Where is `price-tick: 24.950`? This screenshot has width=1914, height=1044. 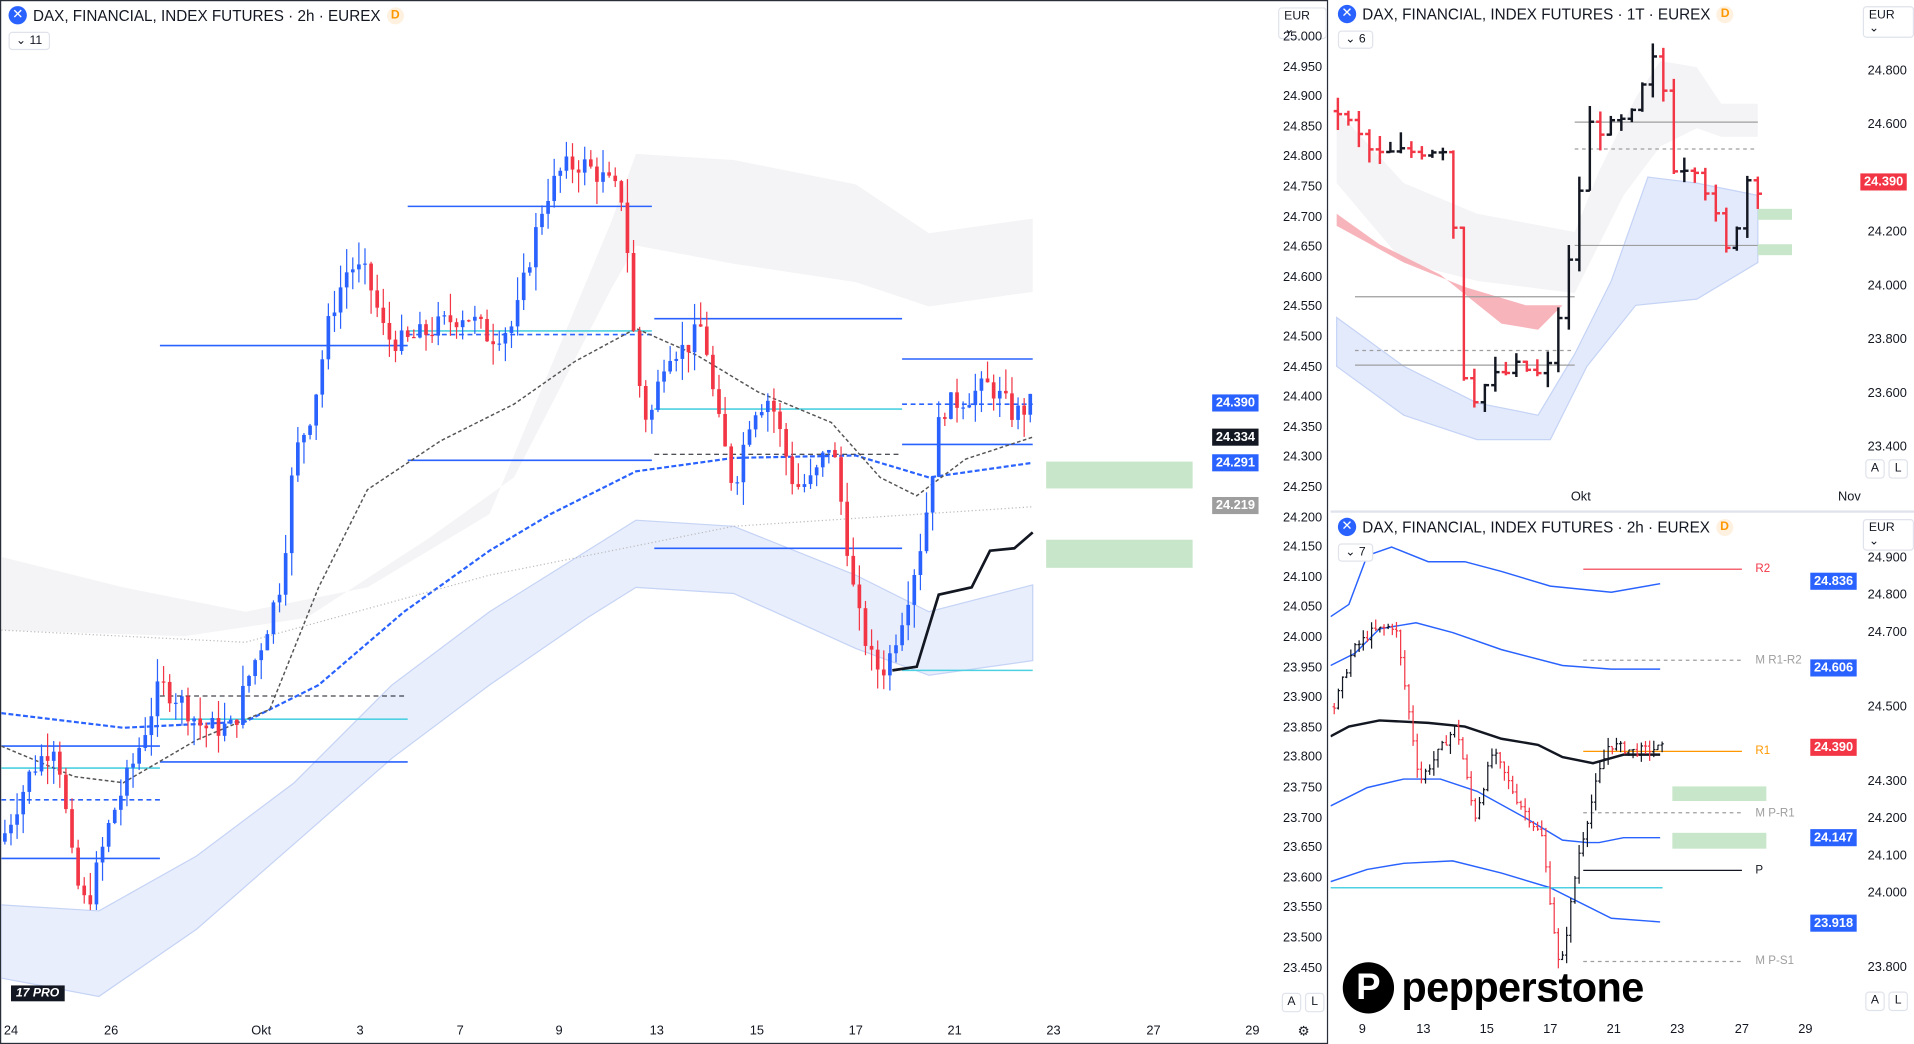
price-tick: 24.950 is located at coordinates (1302, 66).